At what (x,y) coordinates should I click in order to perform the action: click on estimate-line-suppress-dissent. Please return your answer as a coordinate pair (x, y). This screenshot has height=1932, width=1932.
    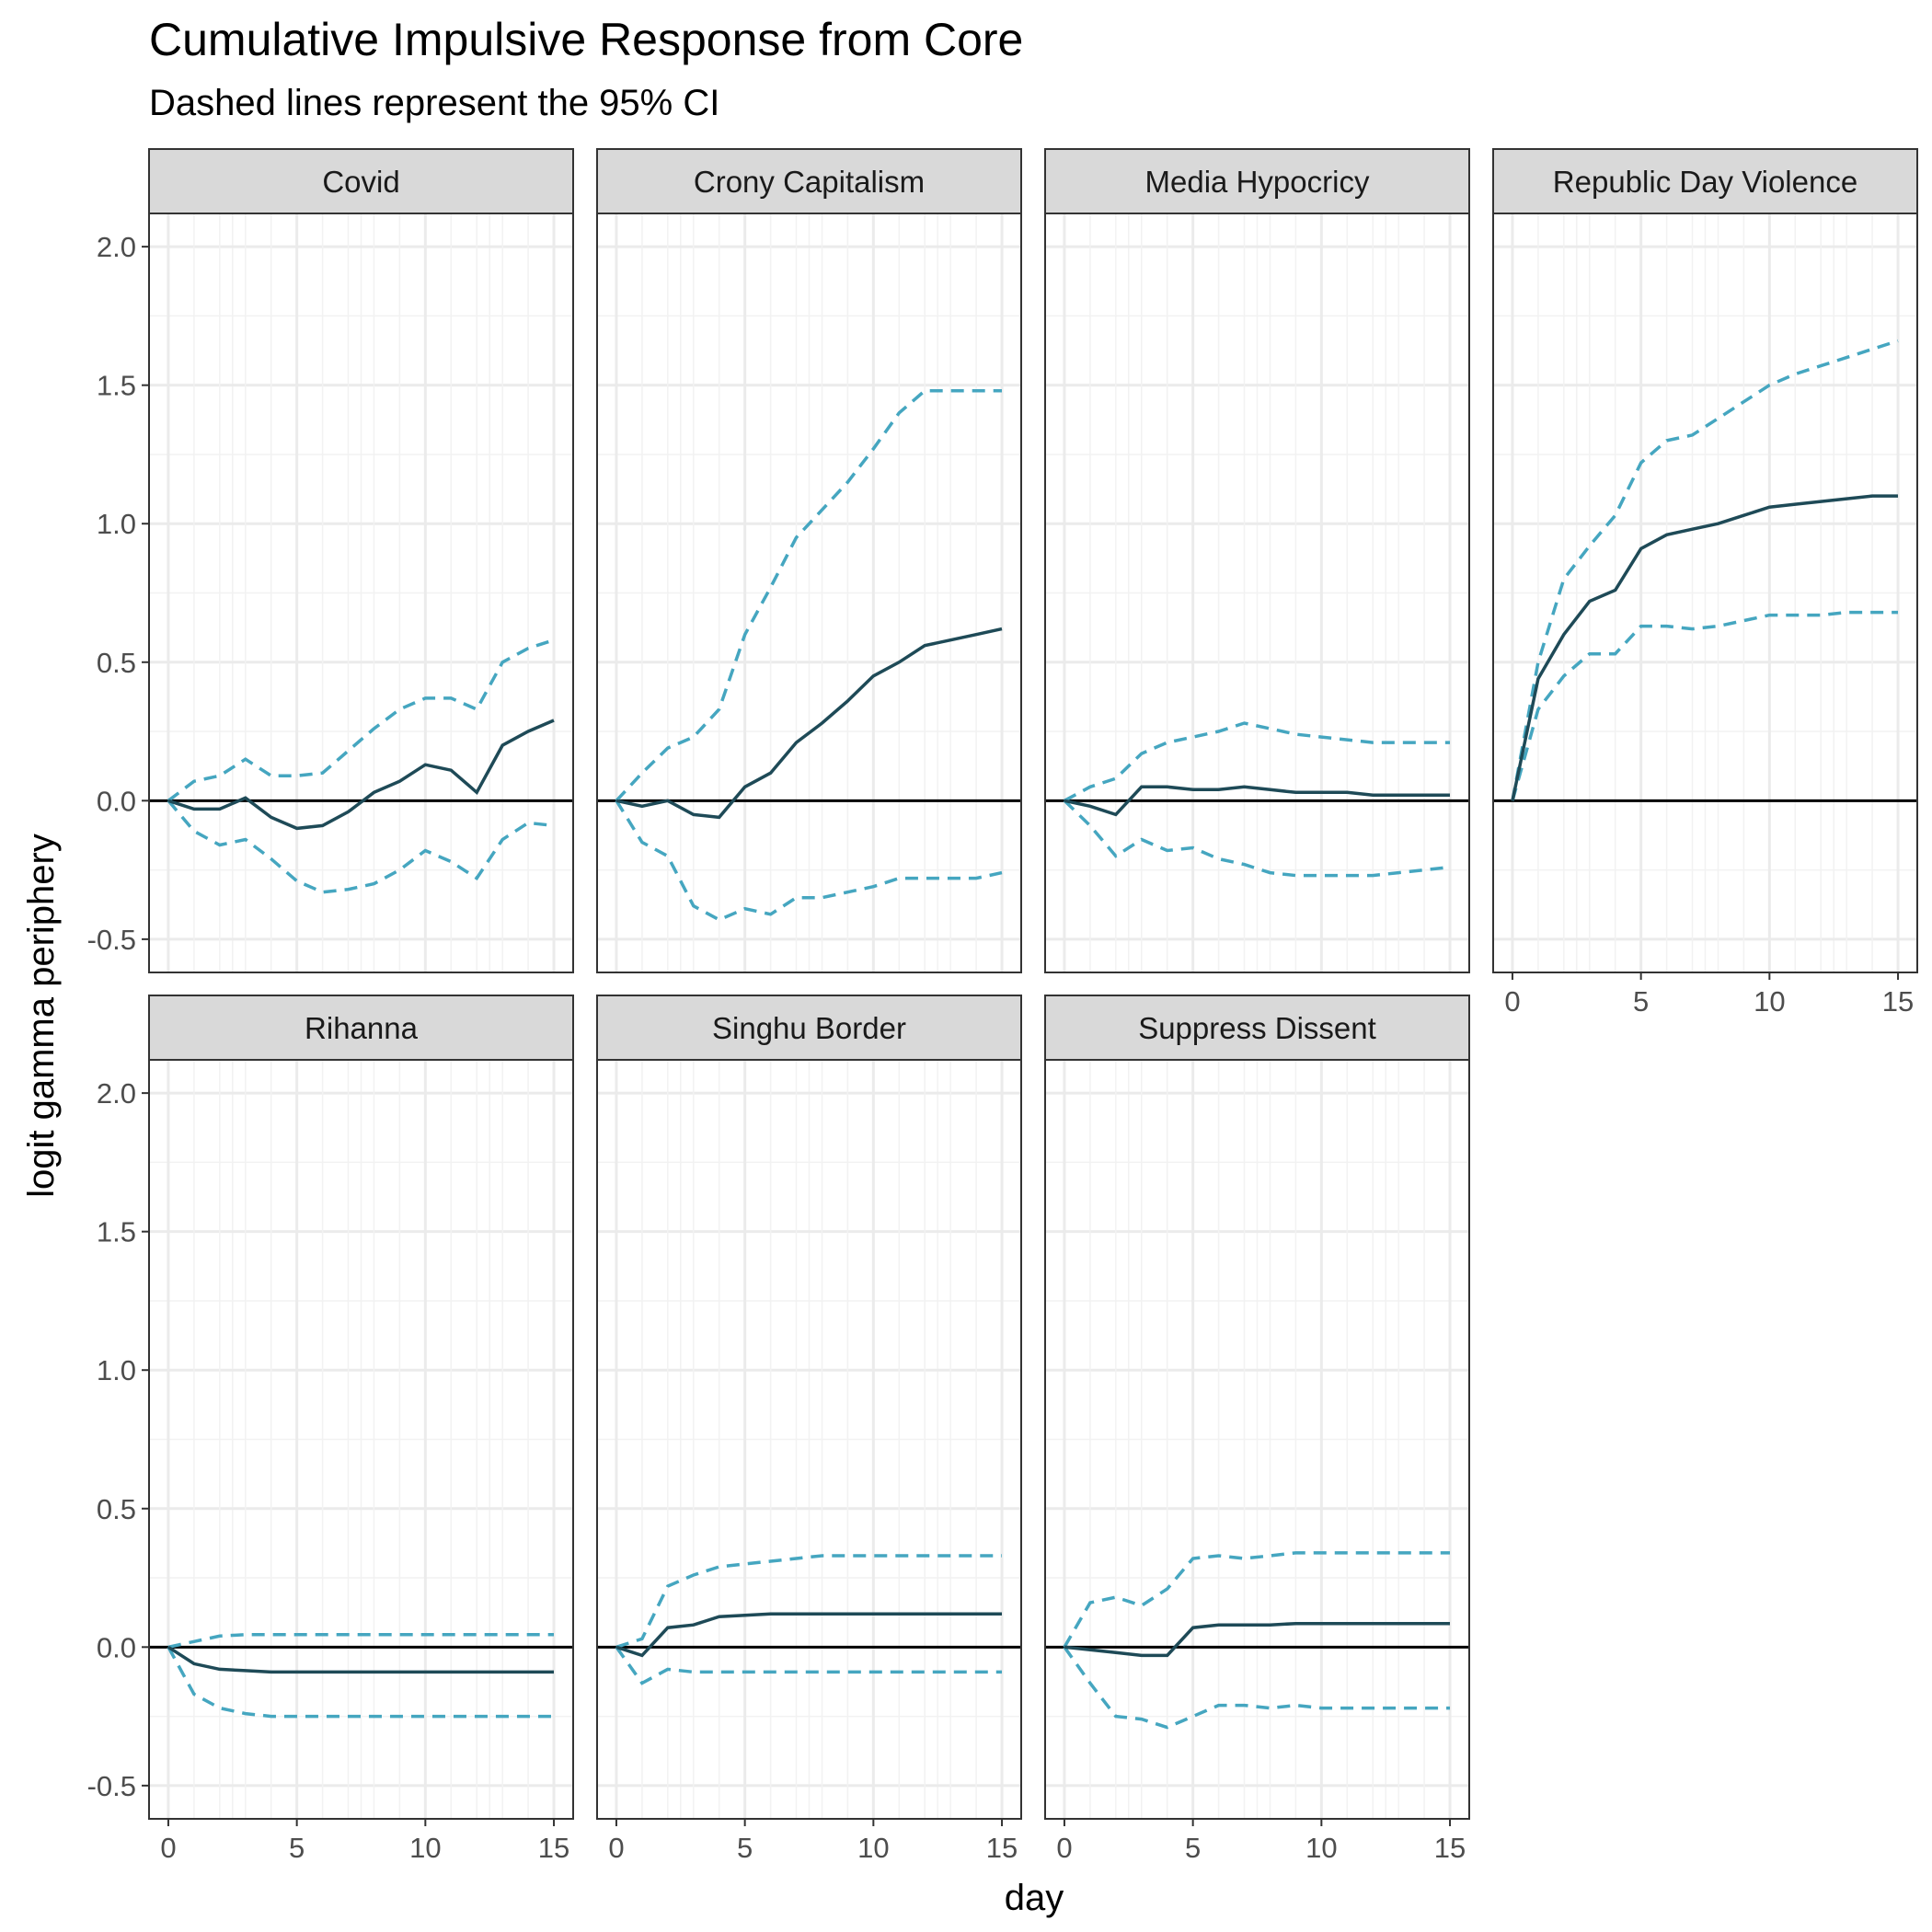
    Looking at the image, I should click on (1257, 1639).